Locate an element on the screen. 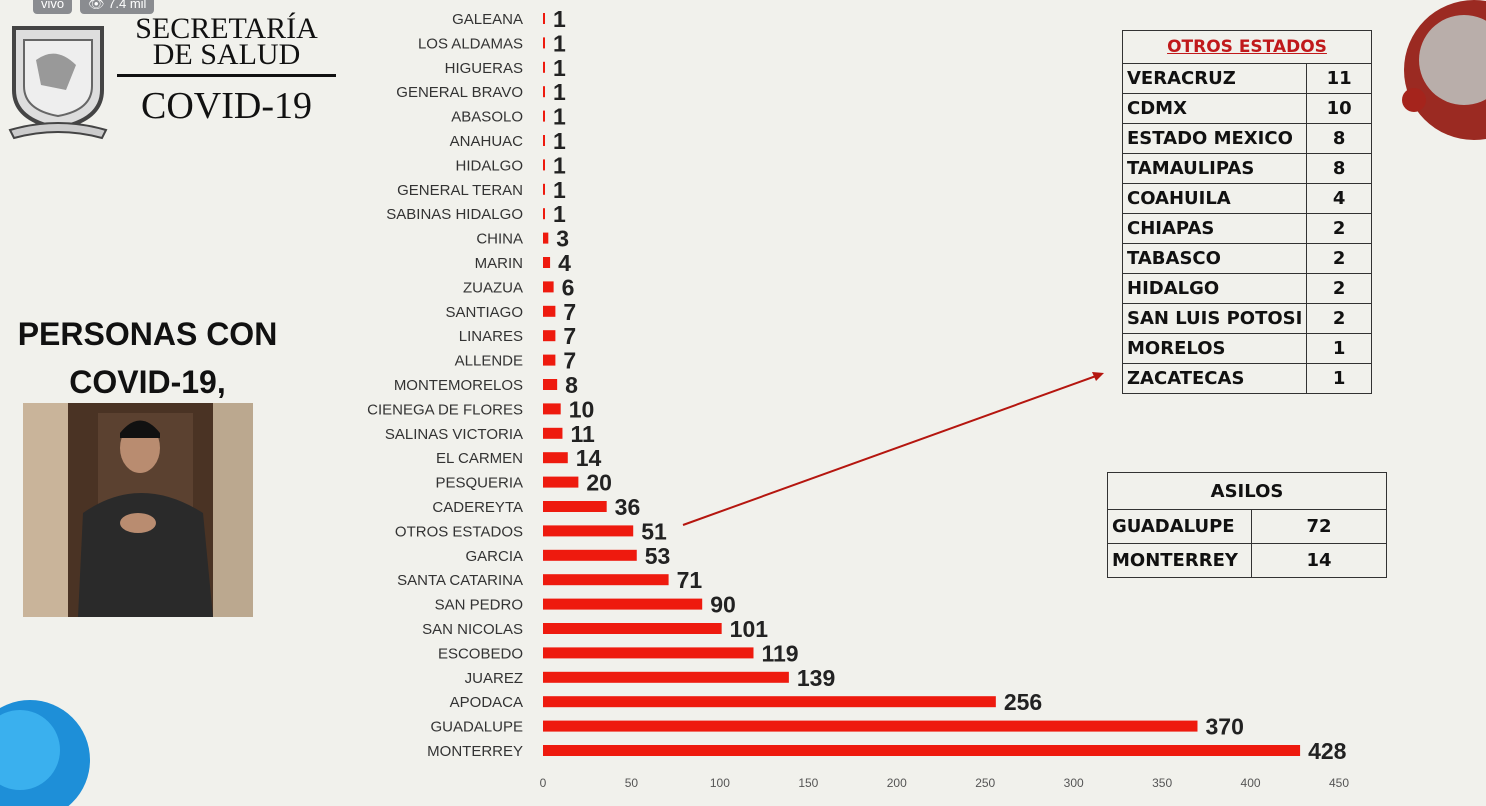  category-label: HIDALGO is located at coordinates (489, 165).